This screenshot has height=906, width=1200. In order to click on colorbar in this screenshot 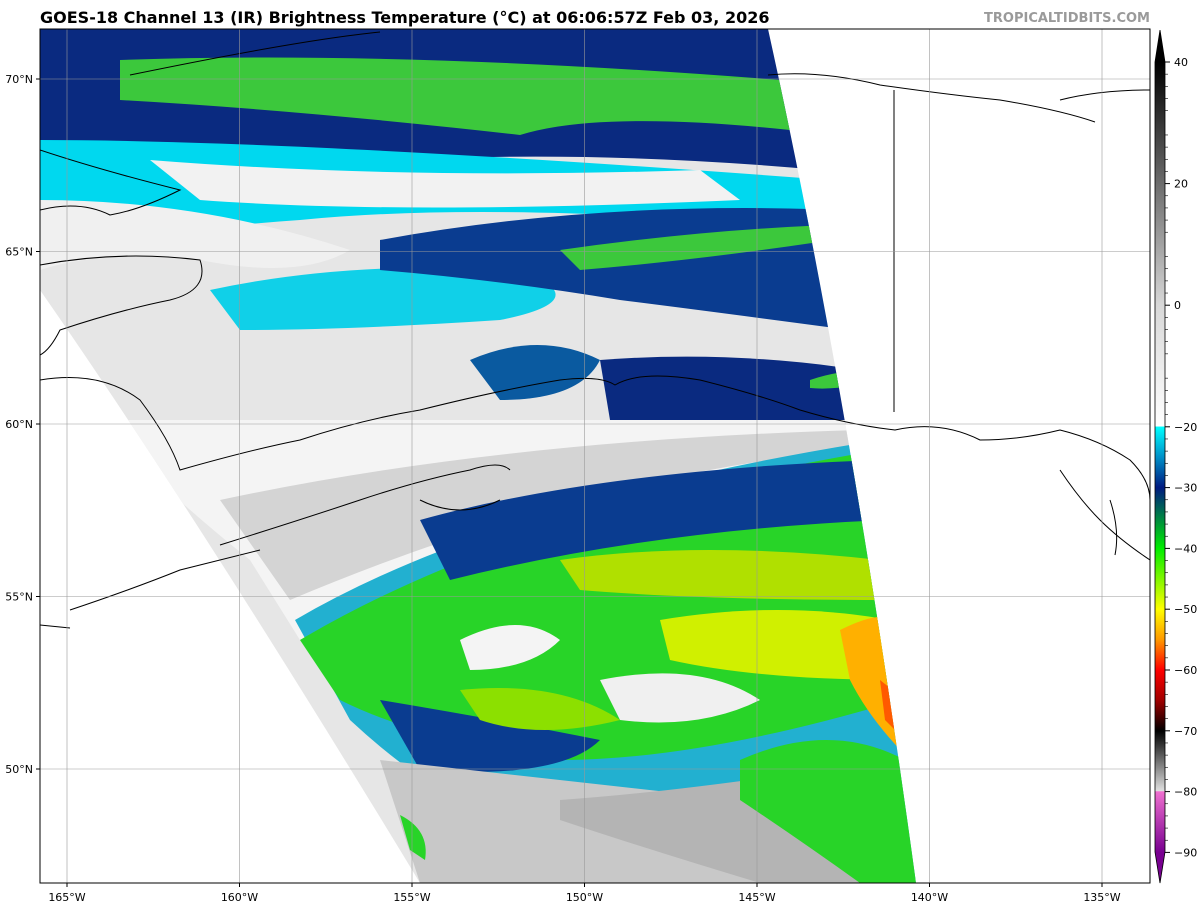, I will do `click(1160, 456)`.